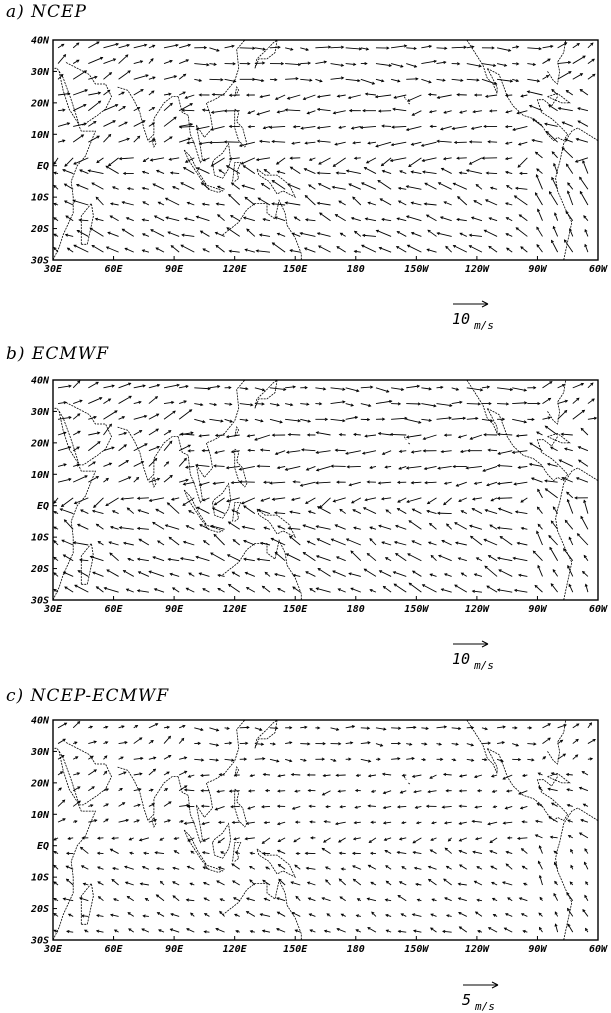 This screenshot has width=611, height=1013. Describe the element at coordinates (485, 1006) in the screenshot. I see `panel-c-reference-unit: m/s` at that location.